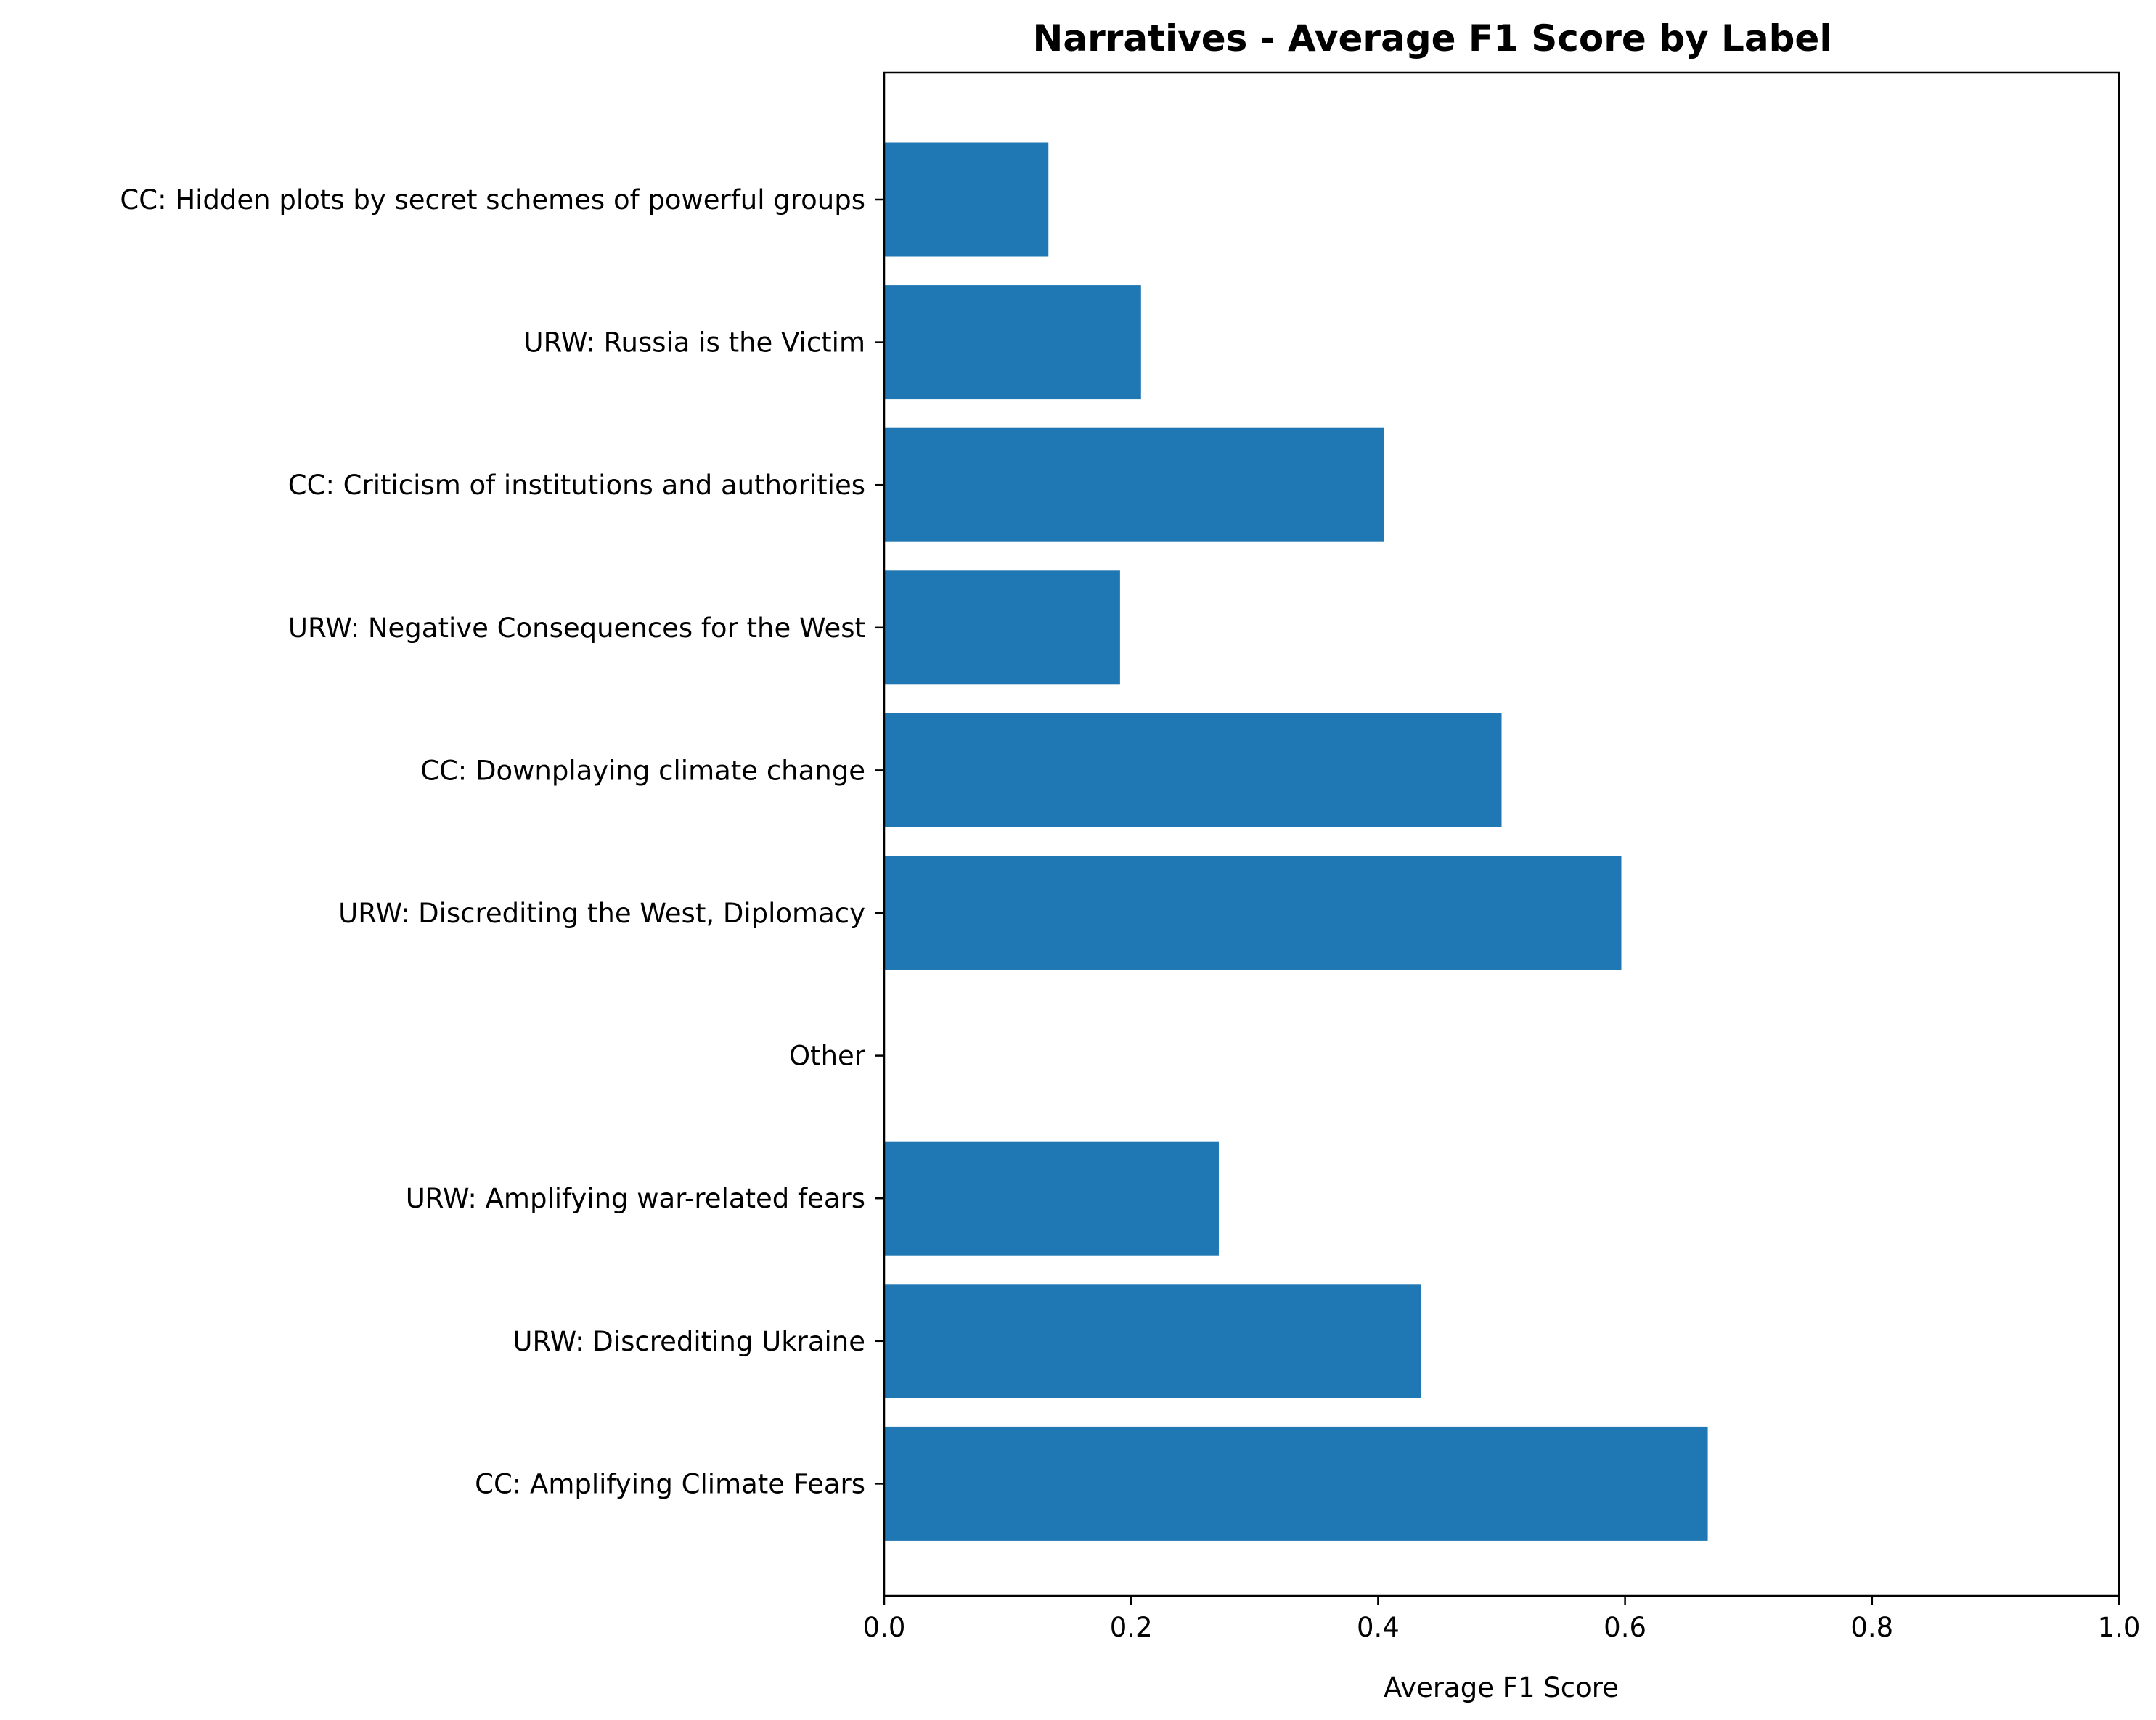  What do you see at coordinates (2120, 1627) in the screenshot?
I see `x-tick-label: 1.0` at bounding box center [2120, 1627].